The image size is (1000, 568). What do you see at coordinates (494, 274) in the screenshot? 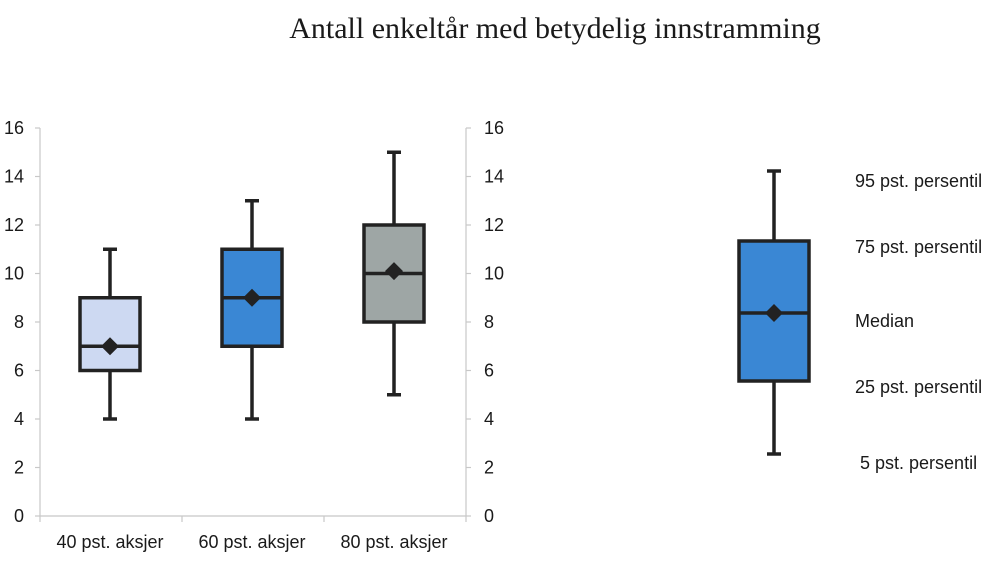
I see `y-tick-label-right: 10` at bounding box center [494, 274].